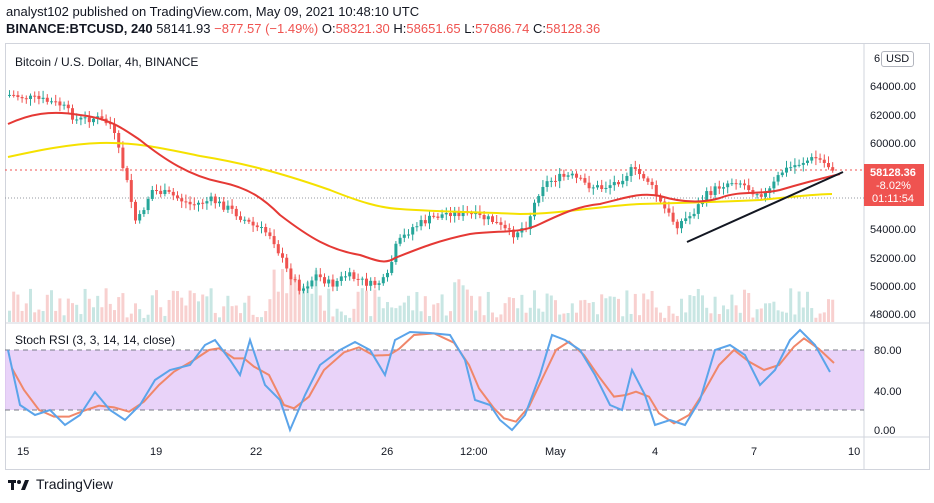  Describe the element at coordinates (438, 452) in the screenshot. I see `time-axis: 15 19 22 26 12:00 May 4 7 10` at that location.